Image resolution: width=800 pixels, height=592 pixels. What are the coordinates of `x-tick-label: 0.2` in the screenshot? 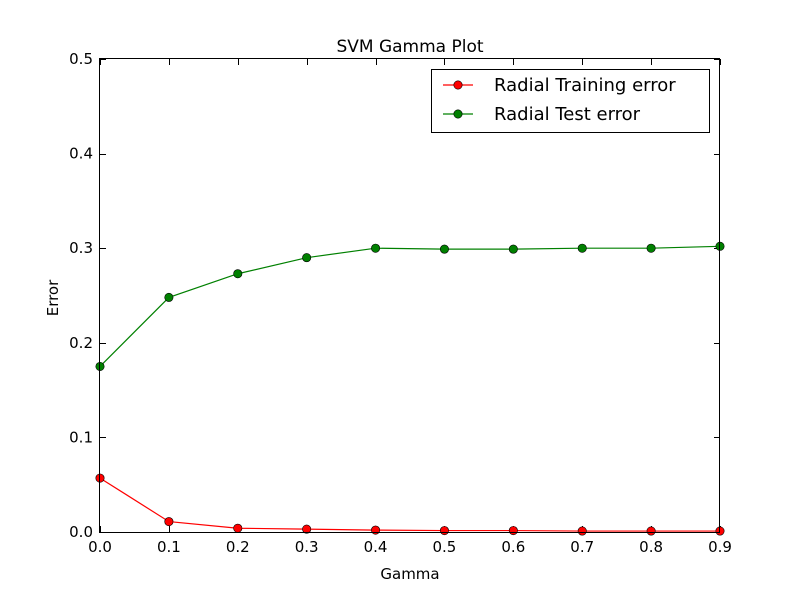 It's located at (238, 547).